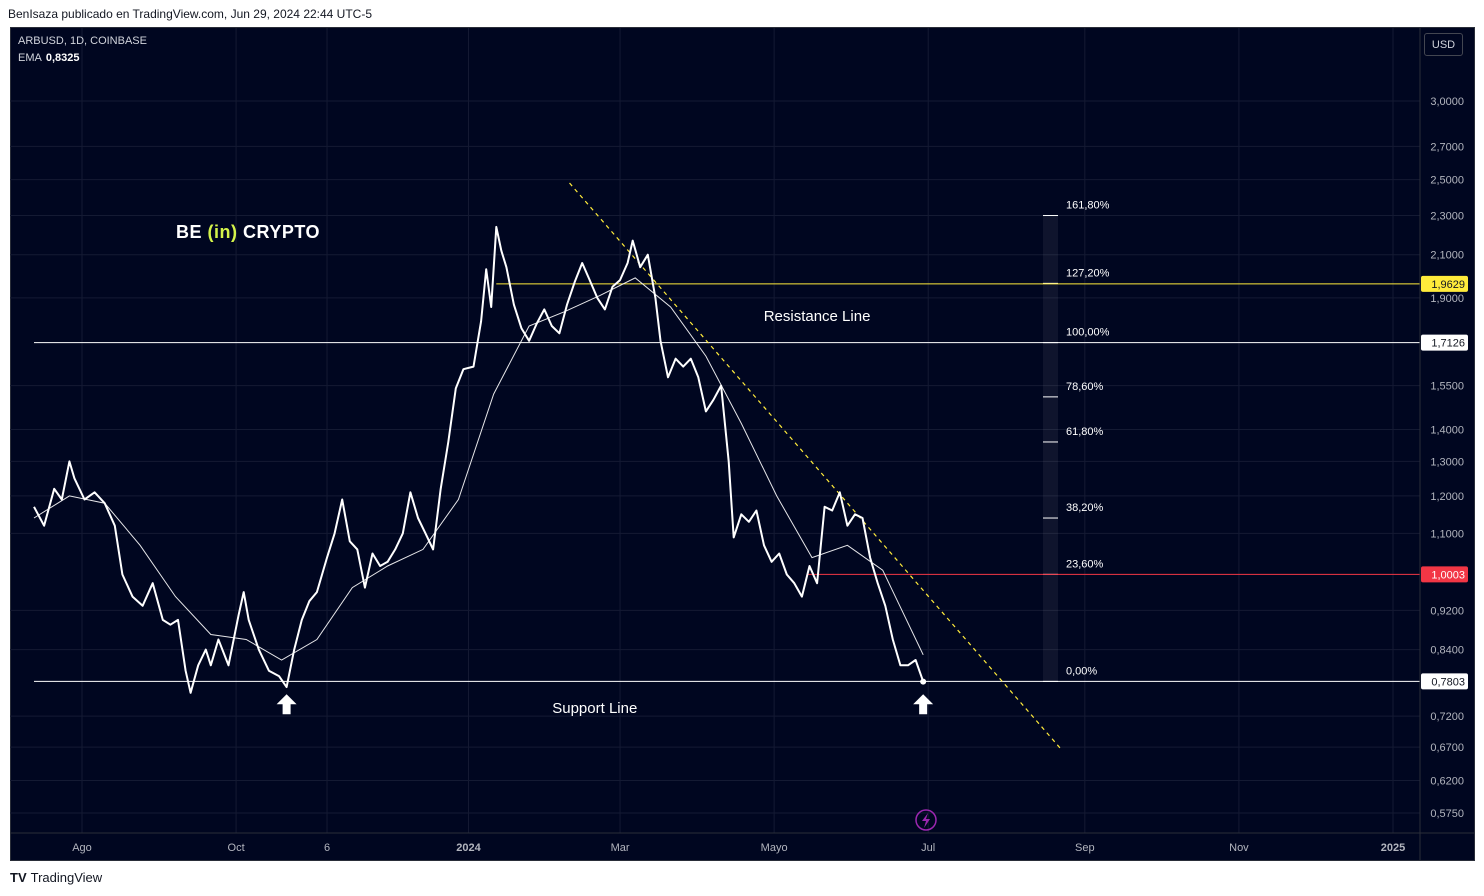 This screenshot has height=896, width=1484. Describe the element at coordinates (1447, 299) in the screenshot. I see `price-tick-label: 1,9000` at that location.